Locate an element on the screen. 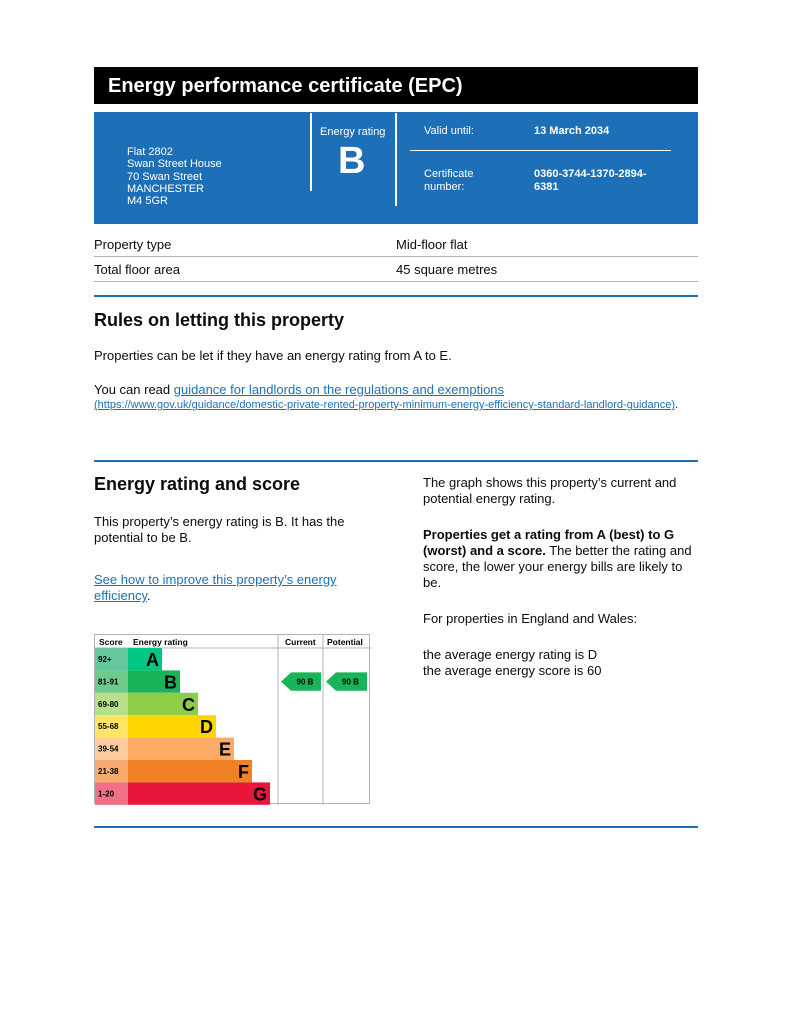  text: the average energy score is 60 is located at coordinates (512, 670).